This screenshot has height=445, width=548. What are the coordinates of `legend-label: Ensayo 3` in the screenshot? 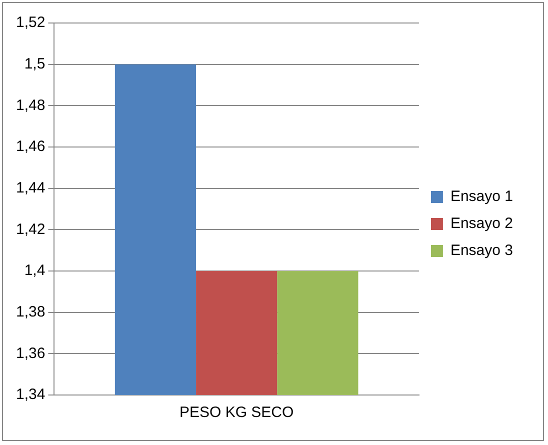 It's located at (482, 251).